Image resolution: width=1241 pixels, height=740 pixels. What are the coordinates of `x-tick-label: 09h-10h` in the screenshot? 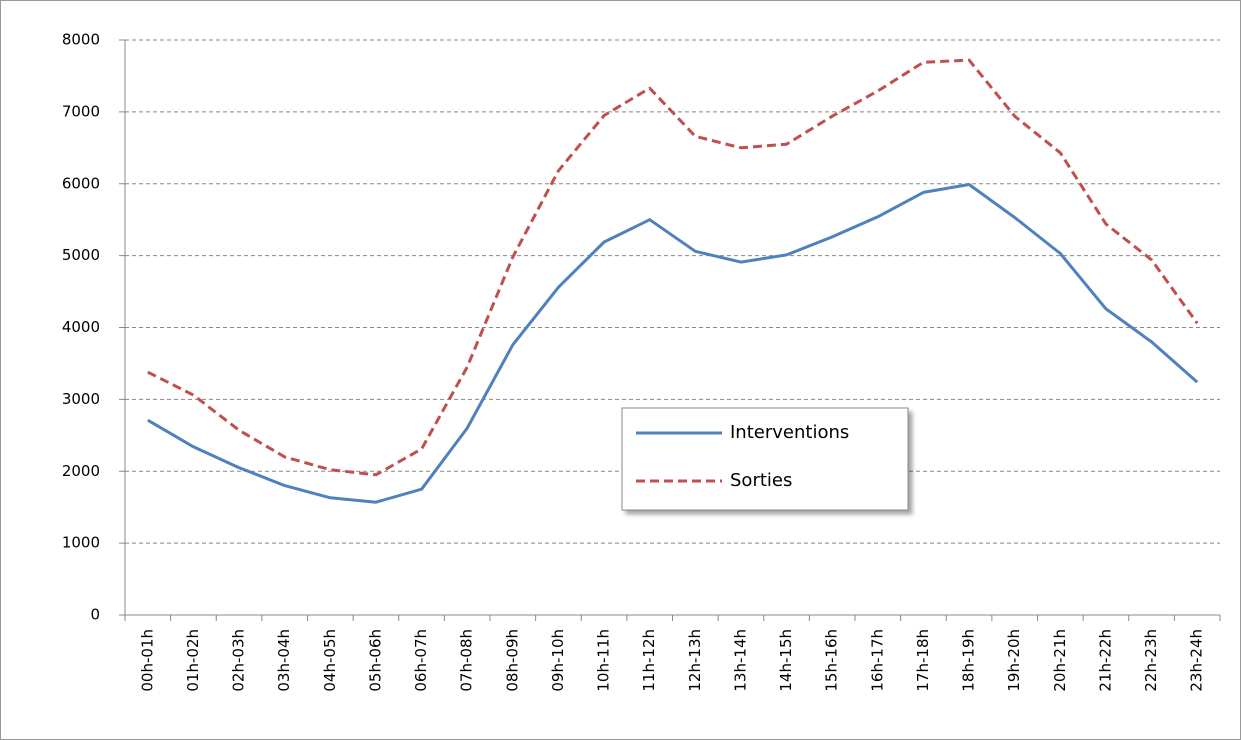 It's located at (558, 660).